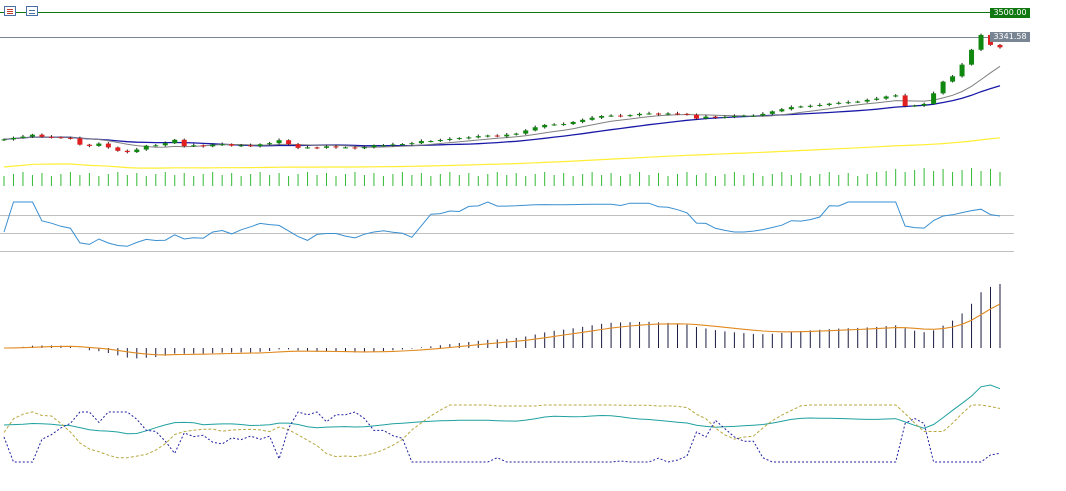 This screenshot has height=491, width=1066. What do you see at coordinates (502, 437) in the screenshot?
I see `oscillator-third-line` at bounding box center [502, 437].